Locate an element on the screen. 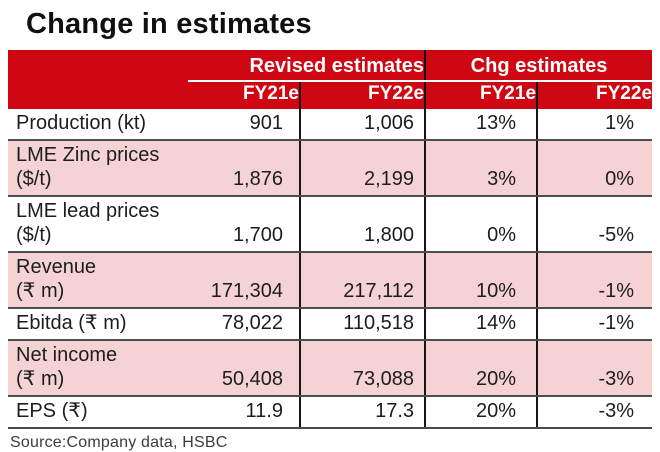  table-row-lme-zinc-prices: LME Zinc prices ($/t) 1,876 2,199 3% 0% is located at coordinates (330, 168).